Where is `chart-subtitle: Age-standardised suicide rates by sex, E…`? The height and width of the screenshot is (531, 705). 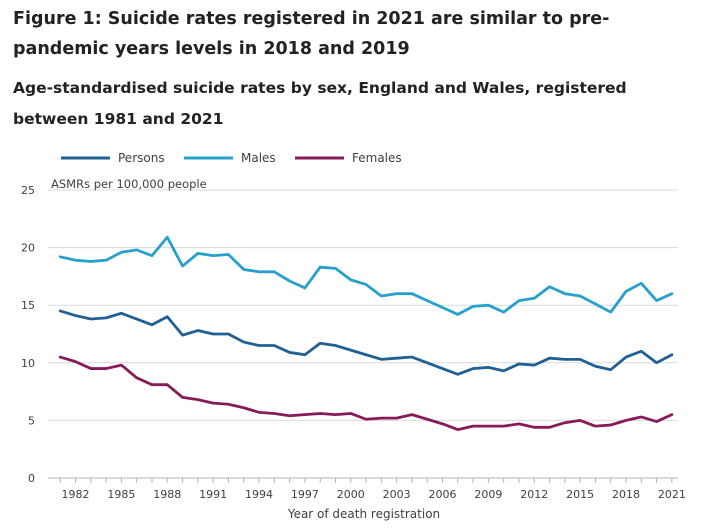
chart-subtitle: Age-standardised suicide rates by sex, E… is located at coordinates (320, 103).